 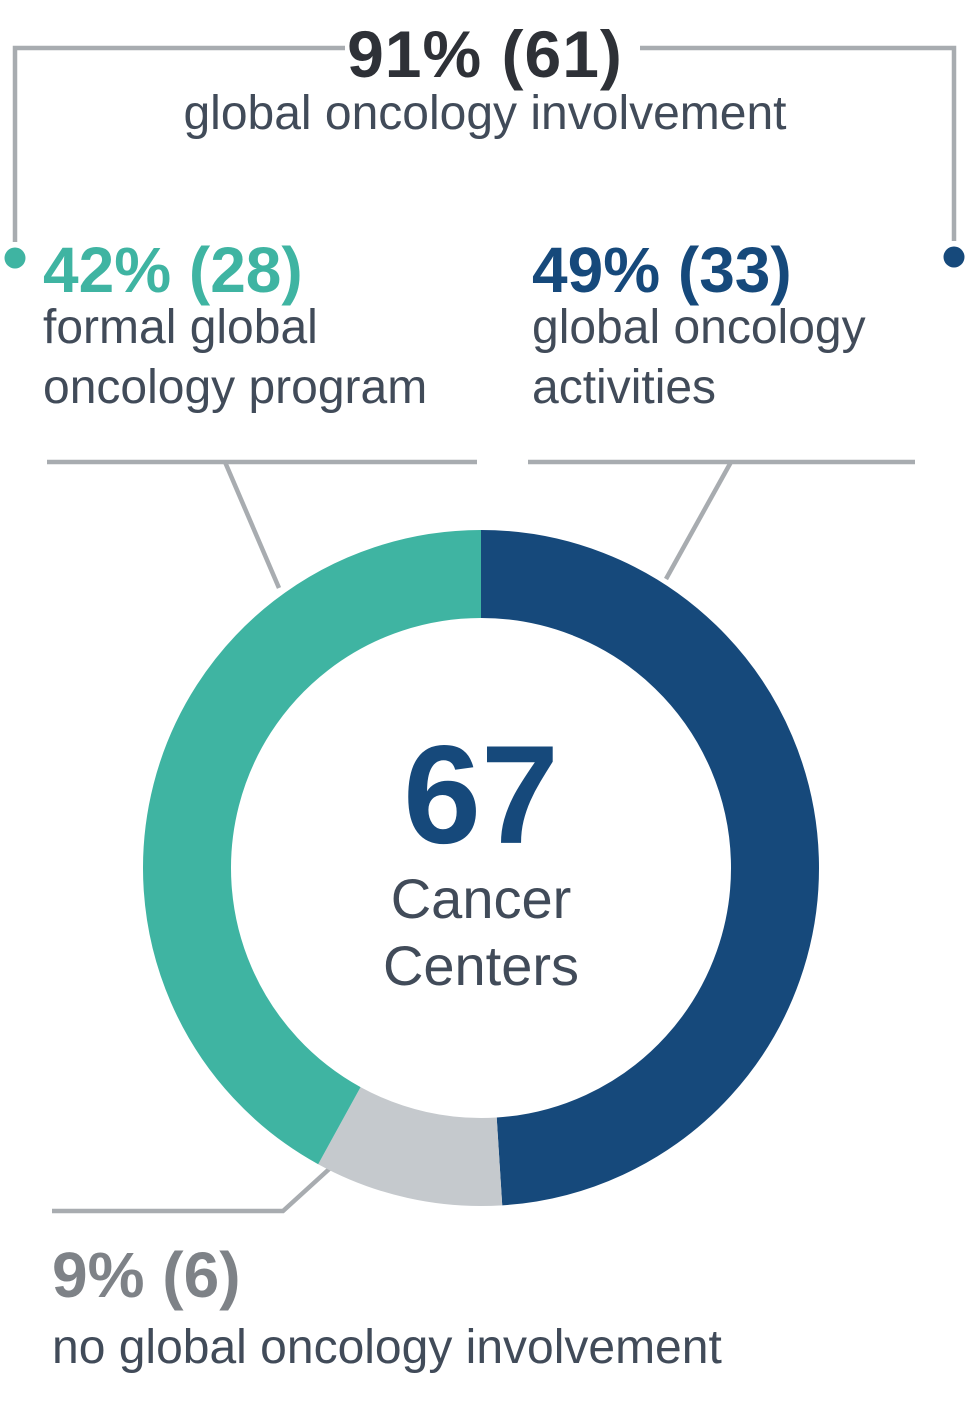 I want to click on activities-label-line2: activities, so click(x=624, y=387).